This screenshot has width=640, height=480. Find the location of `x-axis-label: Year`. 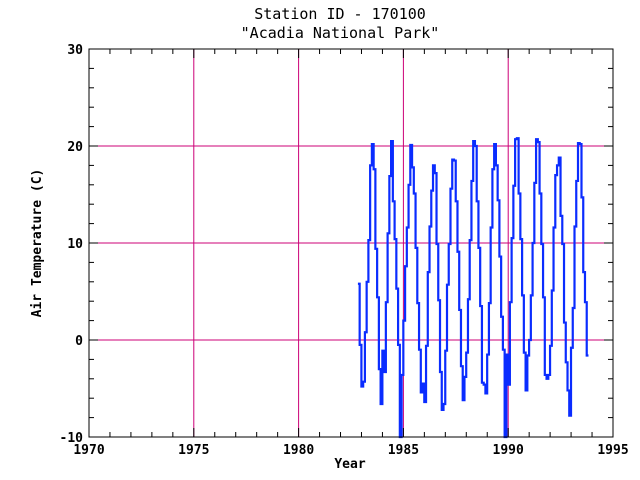

x-axis-label: Year is located at coordinates (349, 464).